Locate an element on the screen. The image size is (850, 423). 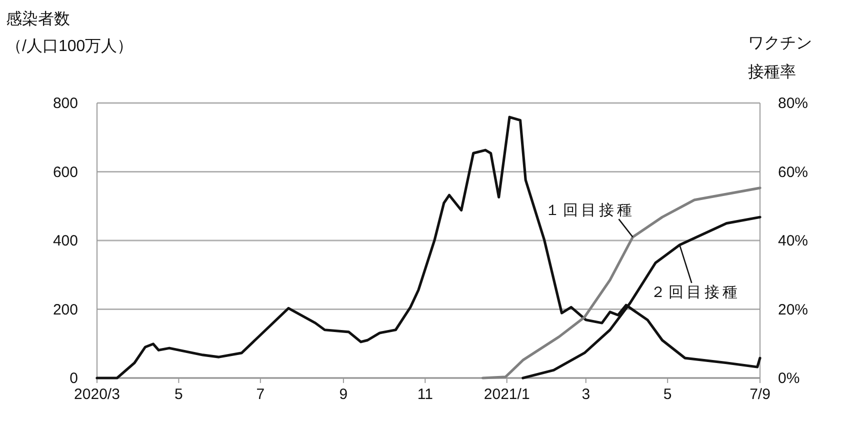
ylabel: （/人口100万人） is located at coordinates (70, 46).